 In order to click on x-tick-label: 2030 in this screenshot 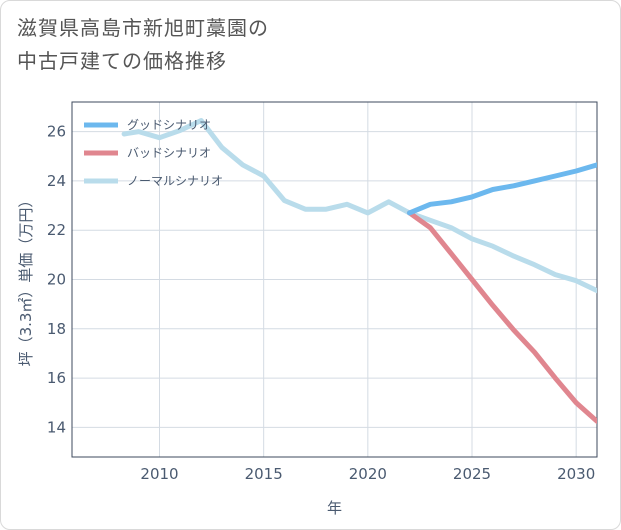, I will do `click(576, 474)`.